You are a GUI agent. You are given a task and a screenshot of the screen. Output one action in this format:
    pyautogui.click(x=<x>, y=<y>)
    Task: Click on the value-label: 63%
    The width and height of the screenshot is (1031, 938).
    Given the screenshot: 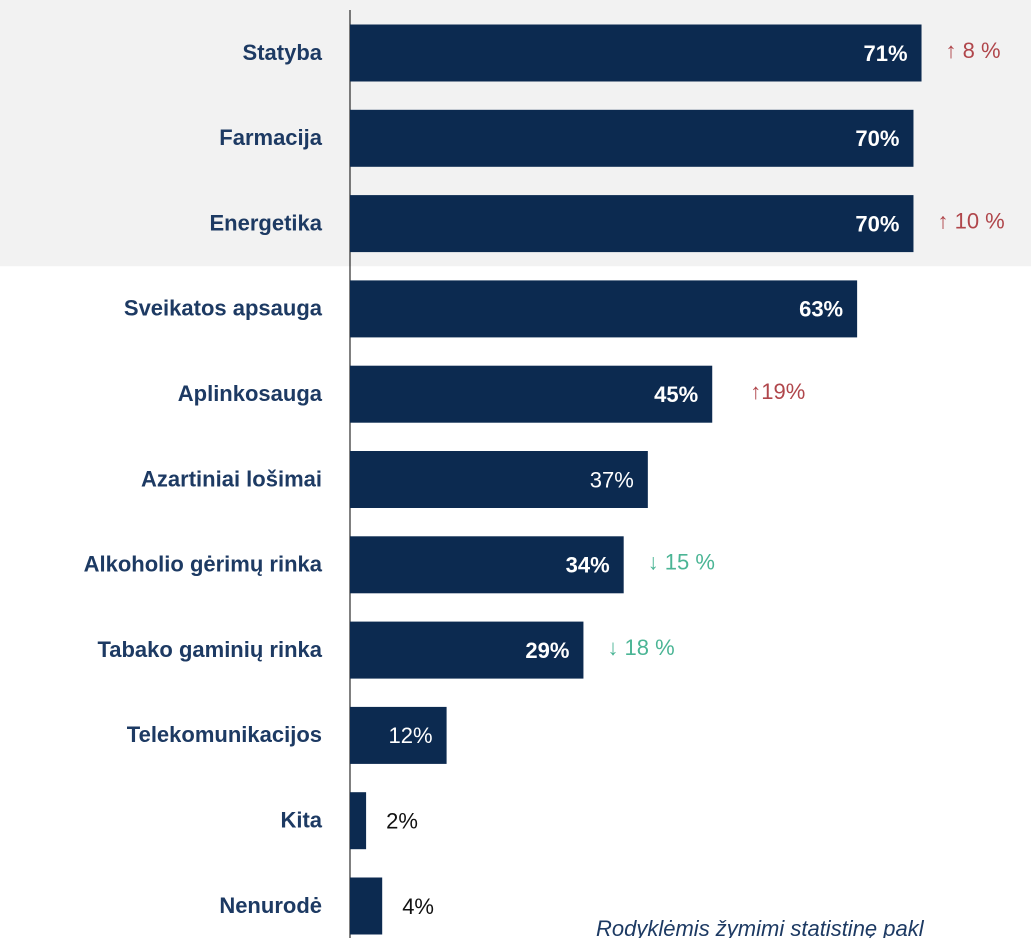 What is the action you would take?
    pyautogui.click(x=821, y=309)
    